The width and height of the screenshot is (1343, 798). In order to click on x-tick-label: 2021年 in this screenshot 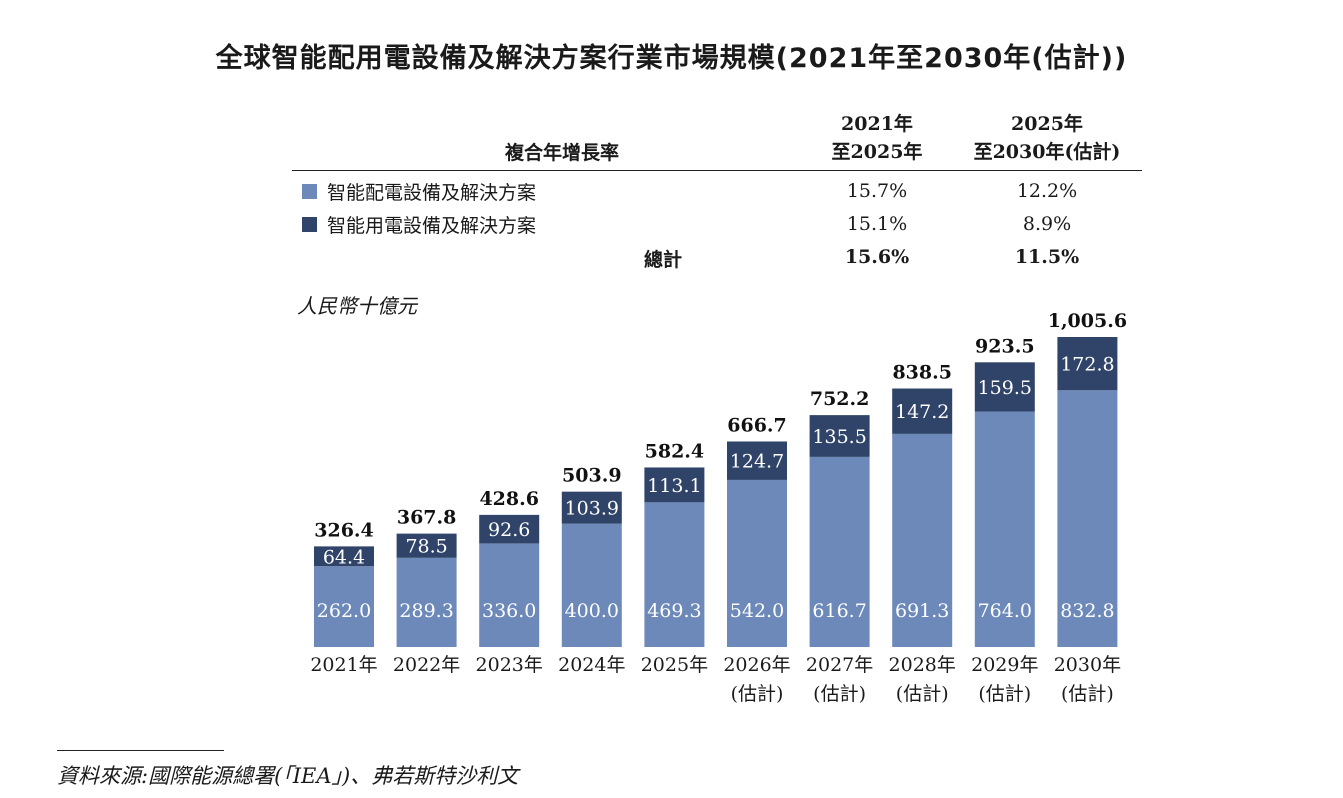, I will do `click(343, 665)`.